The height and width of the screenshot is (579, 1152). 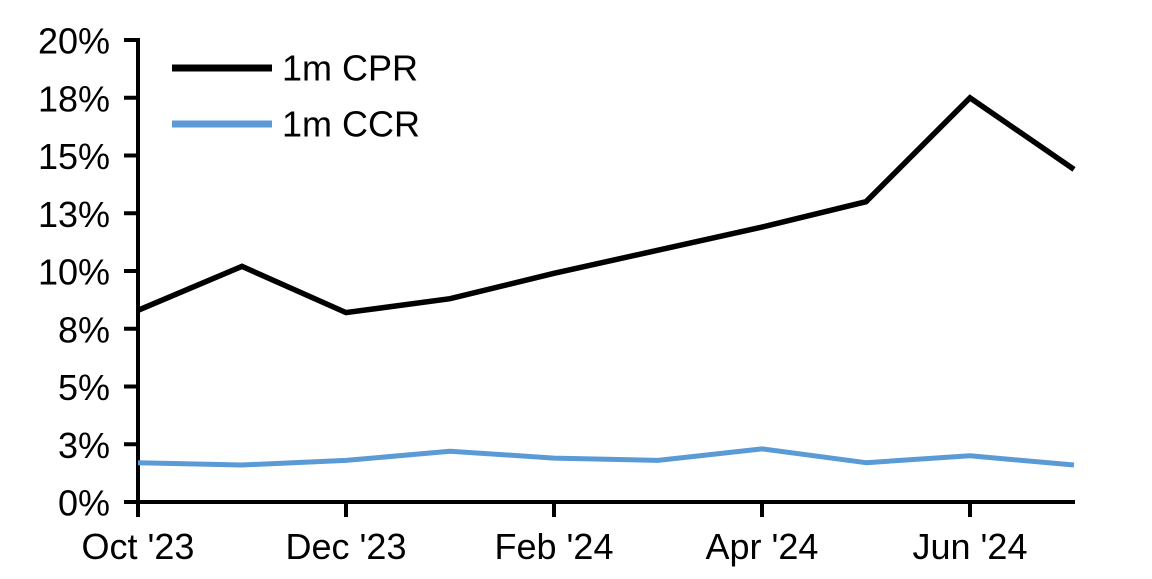 I want to click on x-axis-ticks, so click(x=554, y=509).